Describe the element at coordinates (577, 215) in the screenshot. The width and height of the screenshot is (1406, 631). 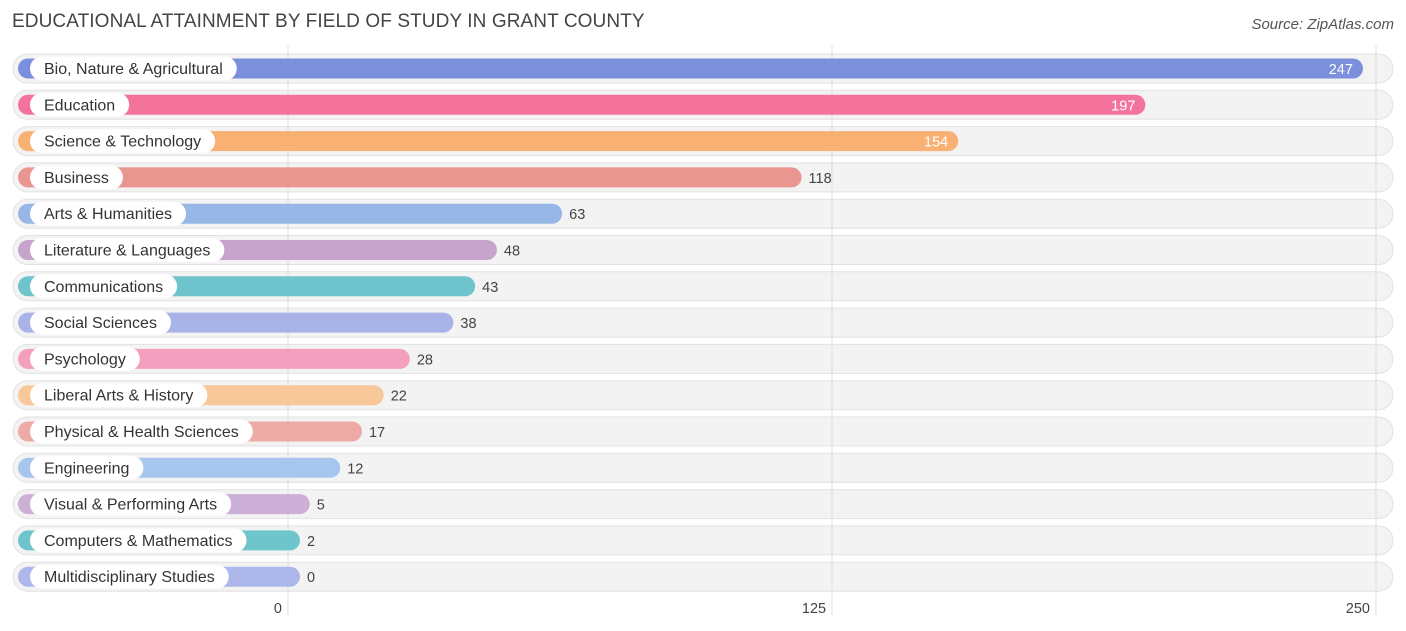
I see `value-label: 63` at that location.